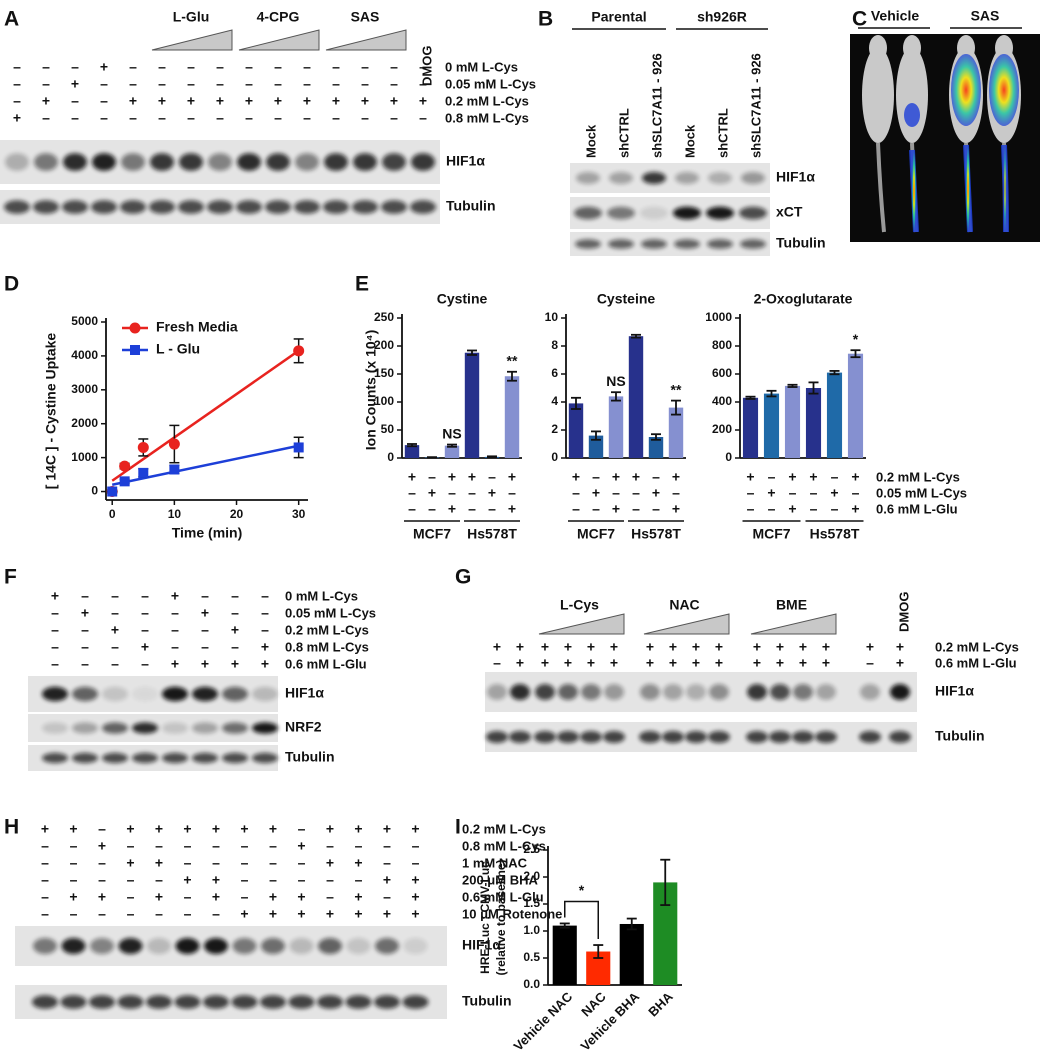  I want to click on condition-label: 200 μM BHA, so click(500, 879).